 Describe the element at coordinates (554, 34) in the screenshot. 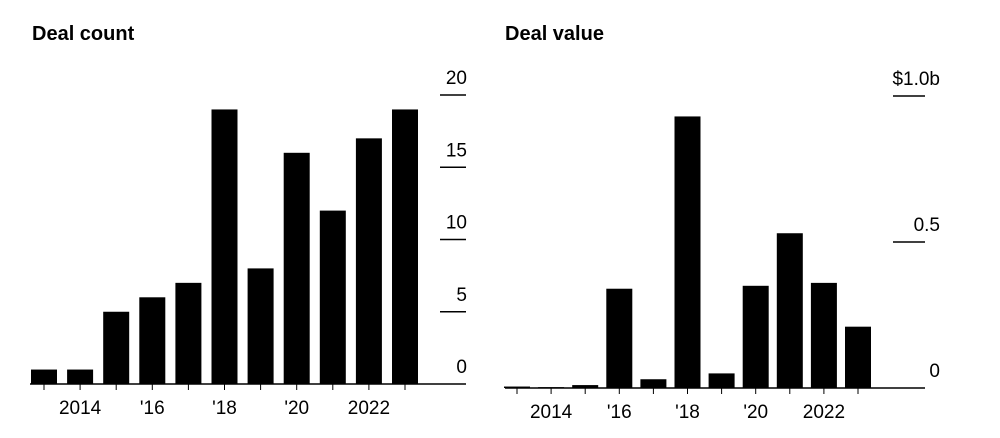

I see `chart-title: Deal value` at that location.